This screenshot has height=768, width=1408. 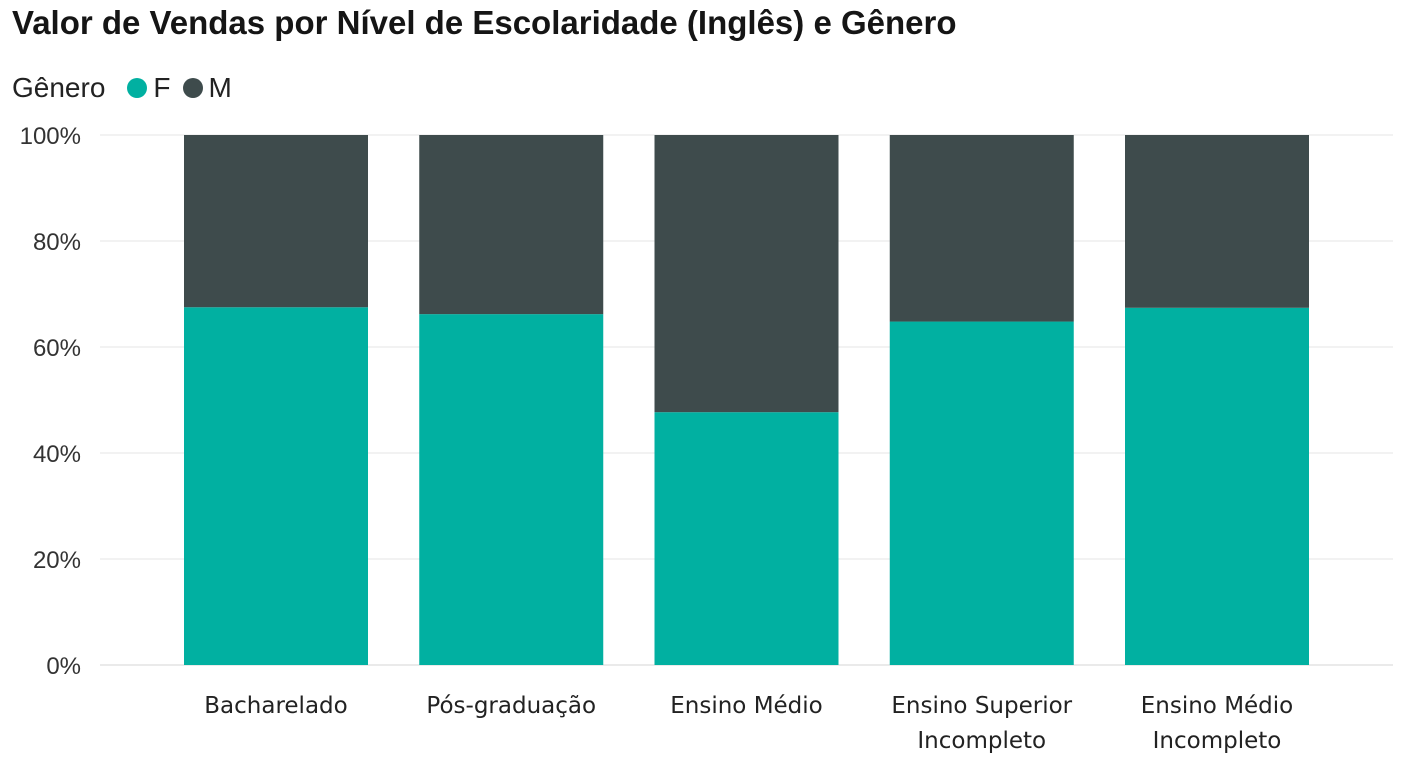 What do you see at coordinates (50, 136) in the screenshot?
I see `y-tick-label: 100%` at bounding box center [50, 136].